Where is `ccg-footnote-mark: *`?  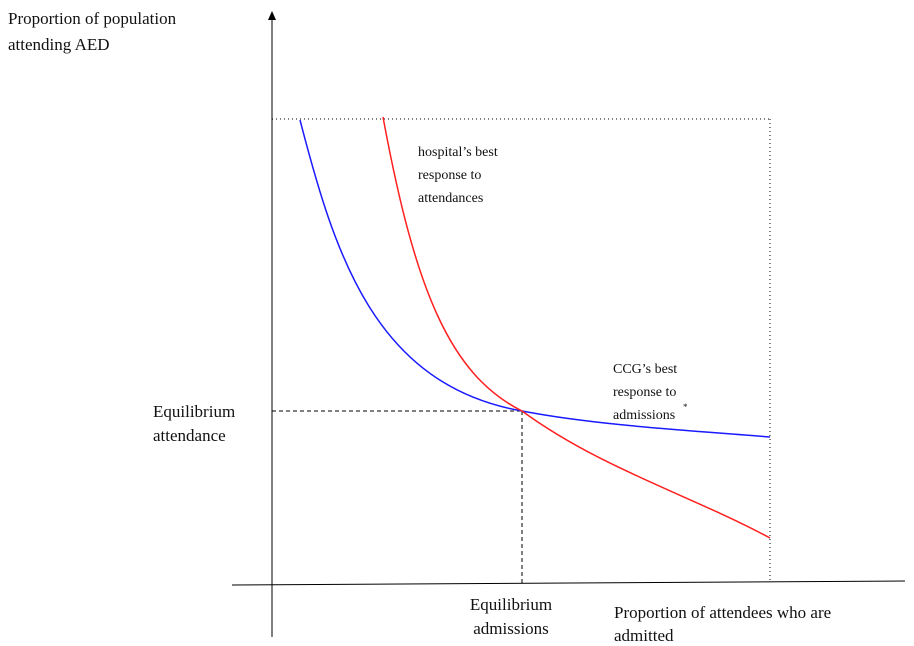
ccg-footnote-mark: * is located at coordinates (685, 407).